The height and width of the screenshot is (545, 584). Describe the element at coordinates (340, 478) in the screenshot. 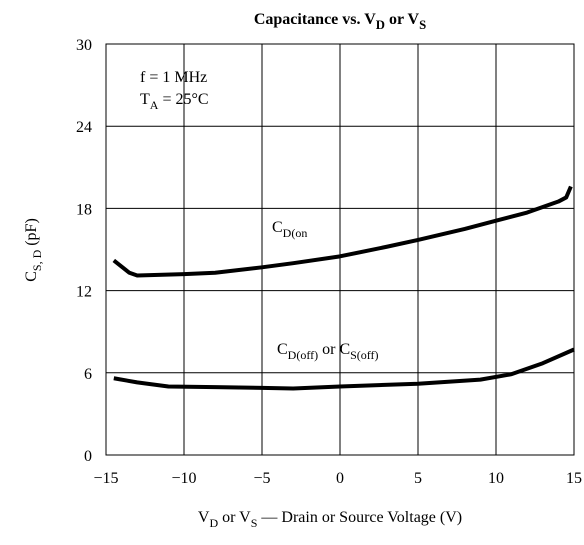

I see `x-tick-label: 0` at that location.